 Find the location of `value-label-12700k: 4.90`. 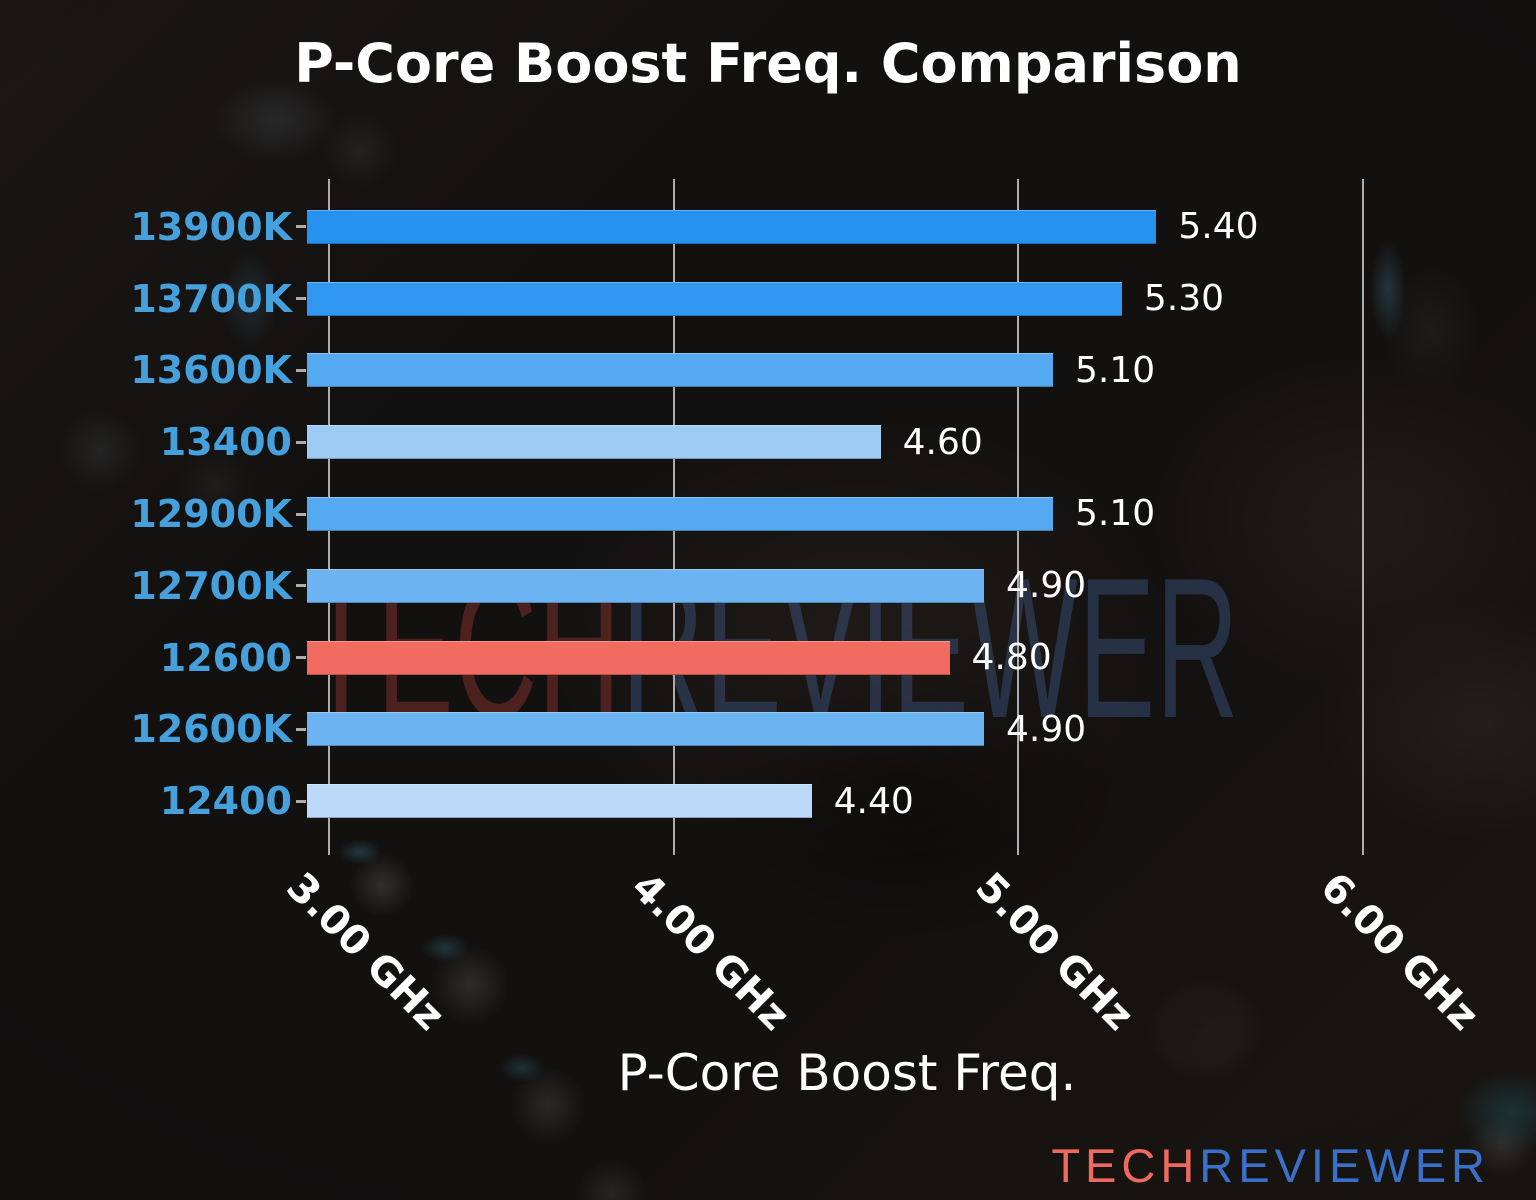

value-label-12700k: 4.90 is located at coordinates (1046, 586).